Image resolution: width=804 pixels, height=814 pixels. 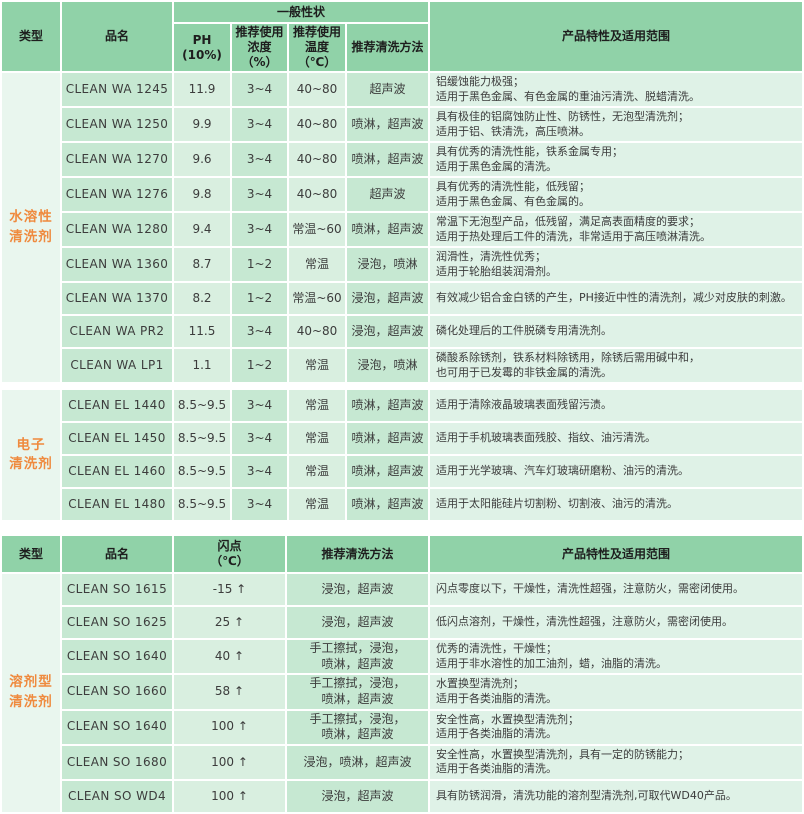 I want to click on product-name-cell: CLEAN EL 1460, so click(x=117, y=472).